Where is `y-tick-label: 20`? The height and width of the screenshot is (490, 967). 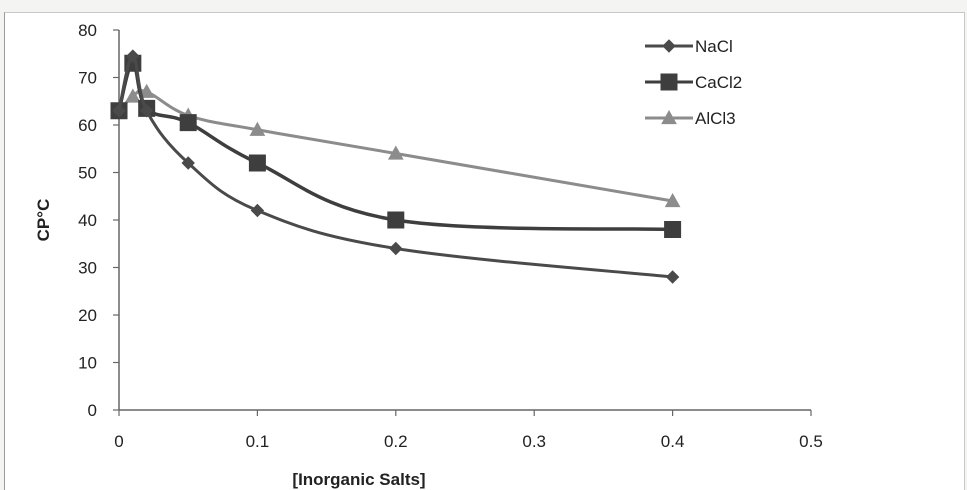 y-tick-label: 20 is located at coordinates (87, 315).